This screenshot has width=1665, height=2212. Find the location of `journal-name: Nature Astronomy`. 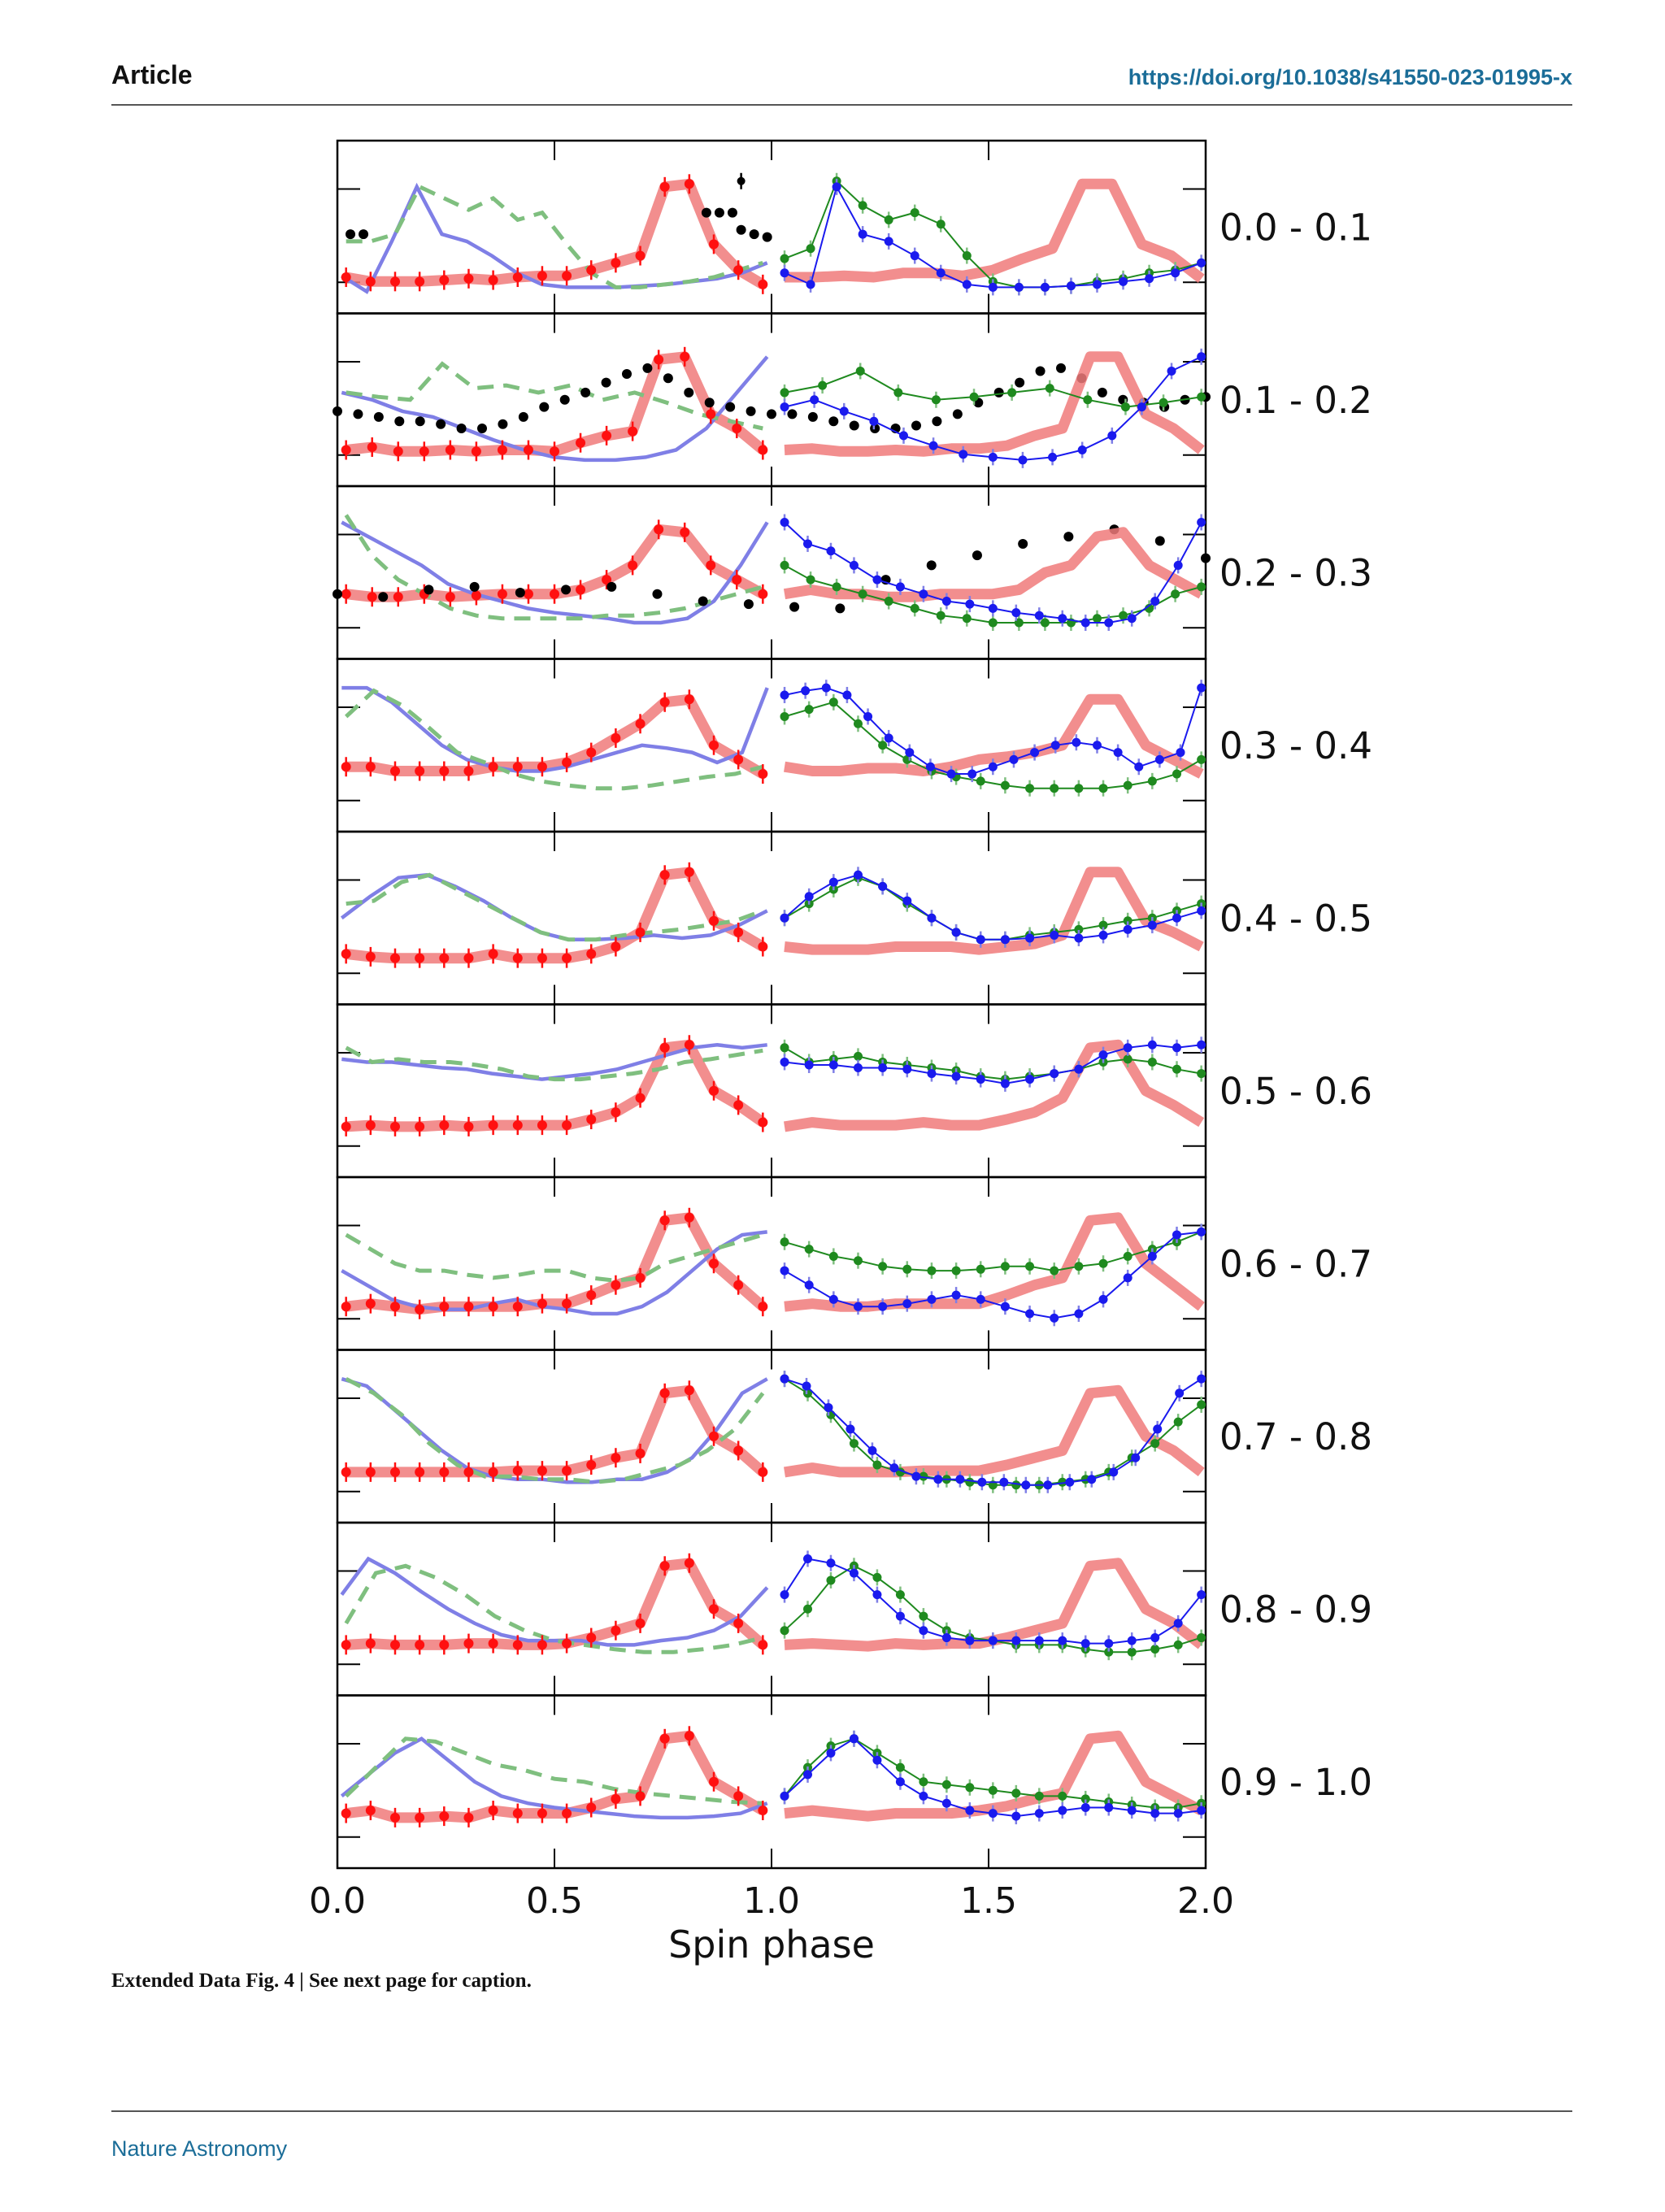

journal-name: Nature Astronomy is located at coordinates (199, 2148).